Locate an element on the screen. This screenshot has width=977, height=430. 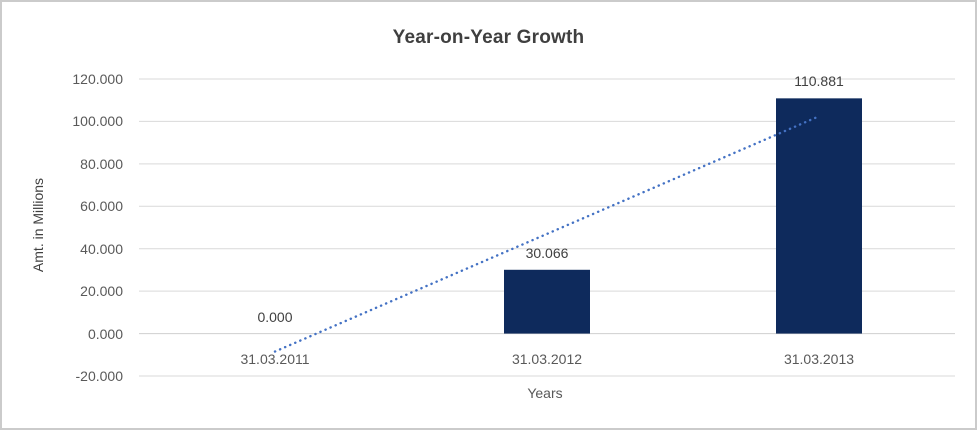
bar-data-label: 0.000 is located at coordinates (275, 316).